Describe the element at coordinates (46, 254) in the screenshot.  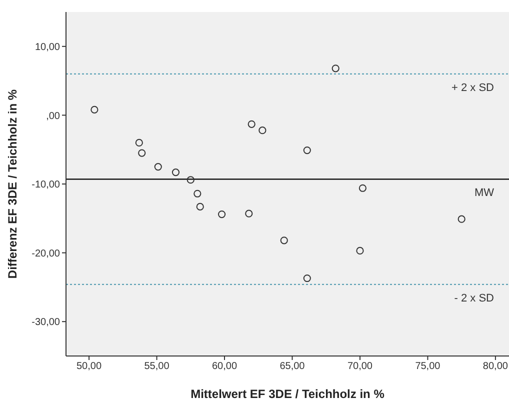
I see `y-tick-label: -20,00` at that location.